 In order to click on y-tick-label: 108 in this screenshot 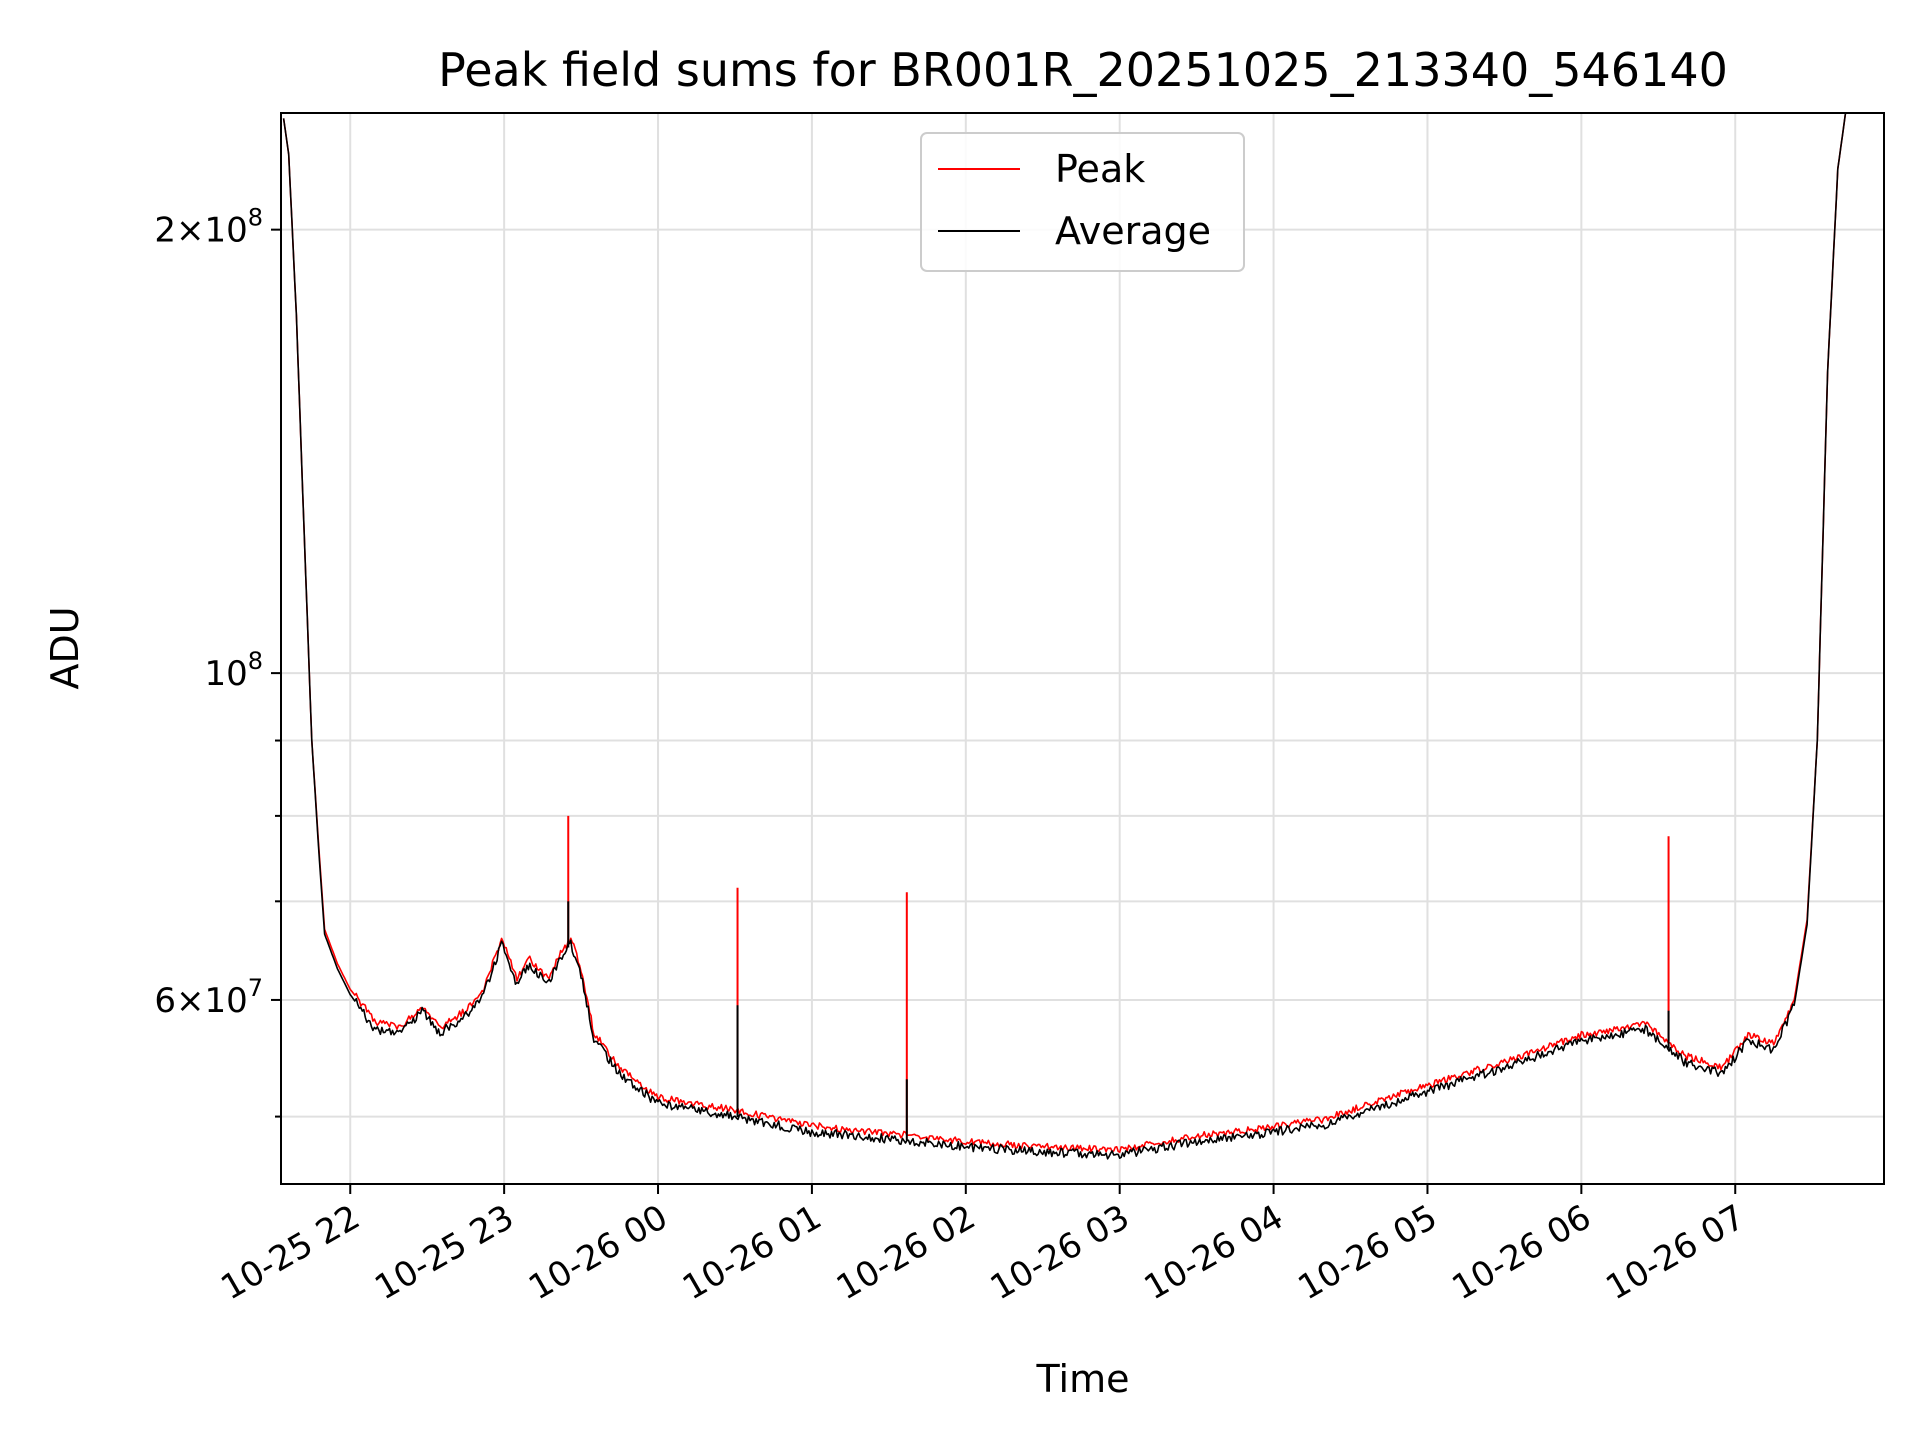, I will do `click(233, 670)`.